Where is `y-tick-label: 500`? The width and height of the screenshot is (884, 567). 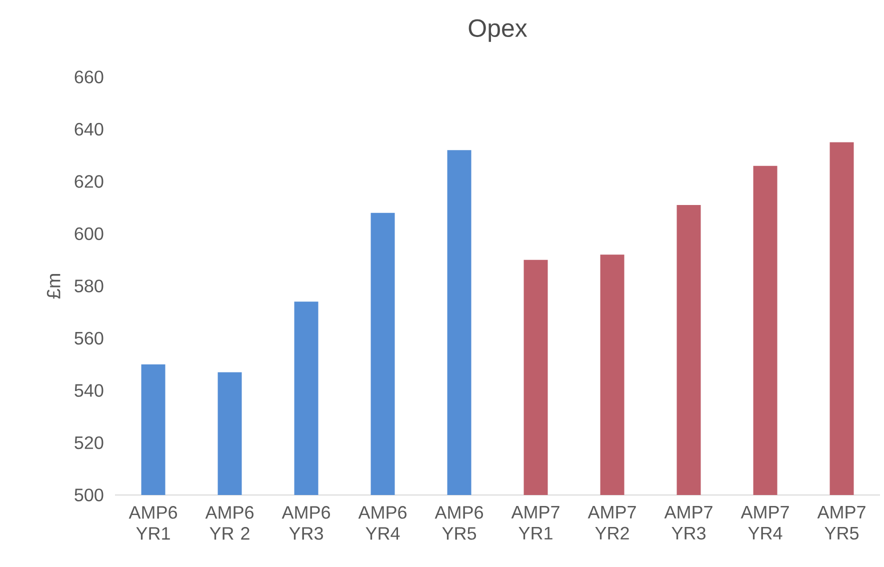
y-tick-label: 500 is located at coordinates (89, 495).